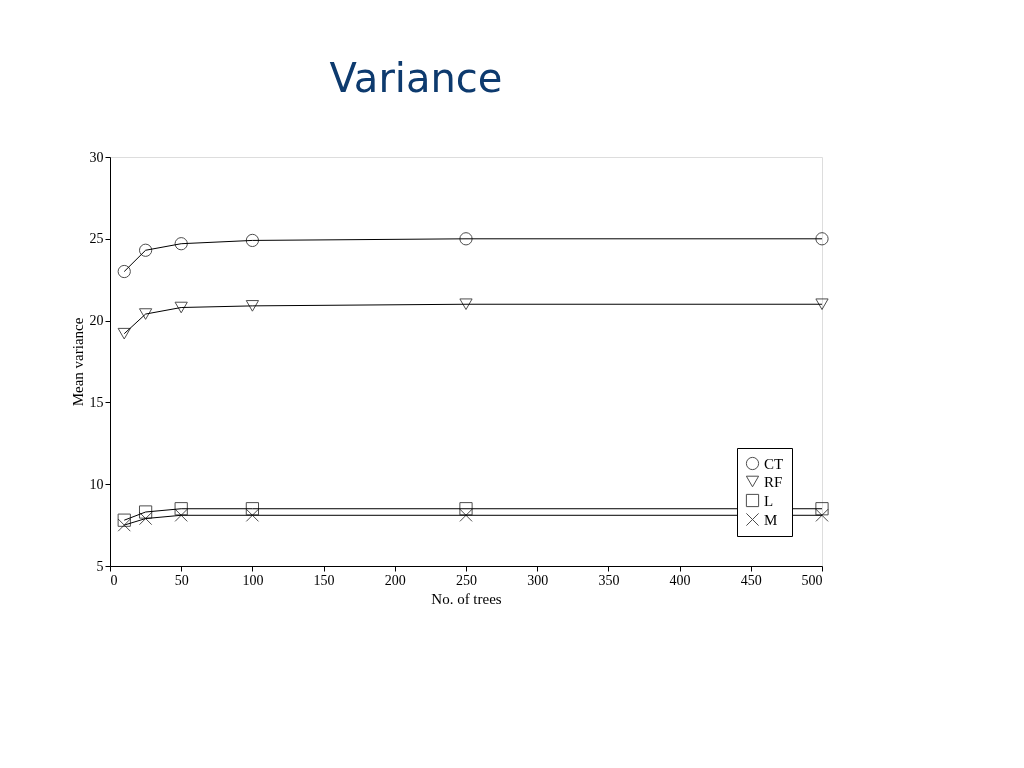  I want to click on x-tick-label: 50, so click(181, 580).